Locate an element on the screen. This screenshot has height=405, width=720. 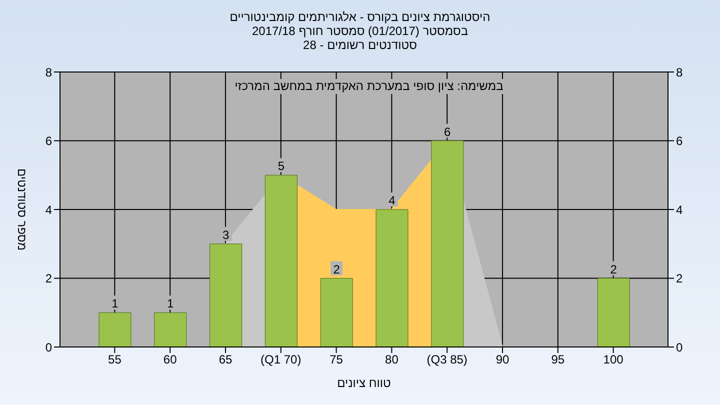
y-tick-label: 2 is located at coordinates (48, 279).